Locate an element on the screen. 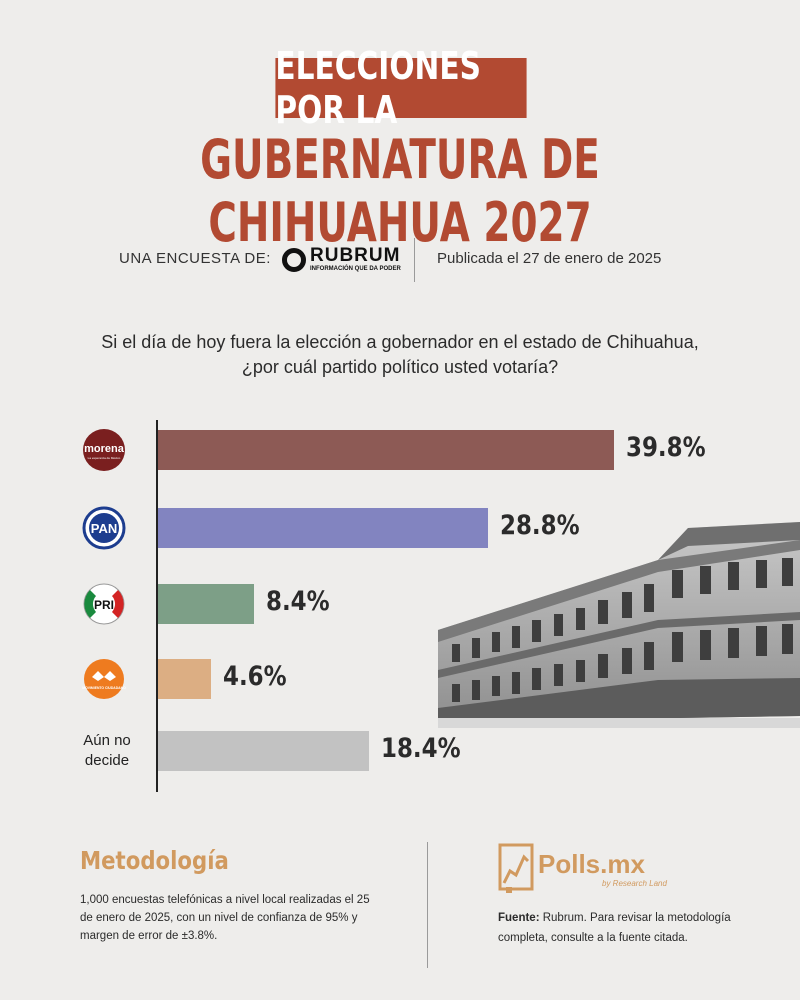 The height and width of the screenshot is (1000, 800). pan-logo-text: PAN is located at coordinates (104, 528).